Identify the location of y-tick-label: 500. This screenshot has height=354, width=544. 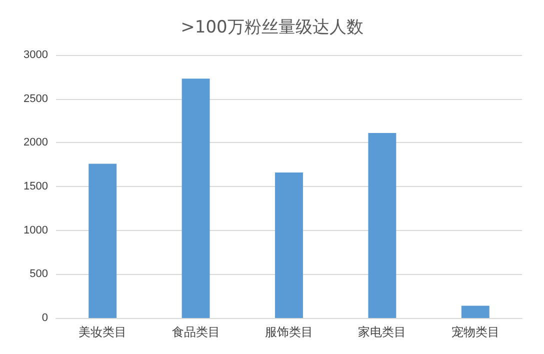
(39, 274).